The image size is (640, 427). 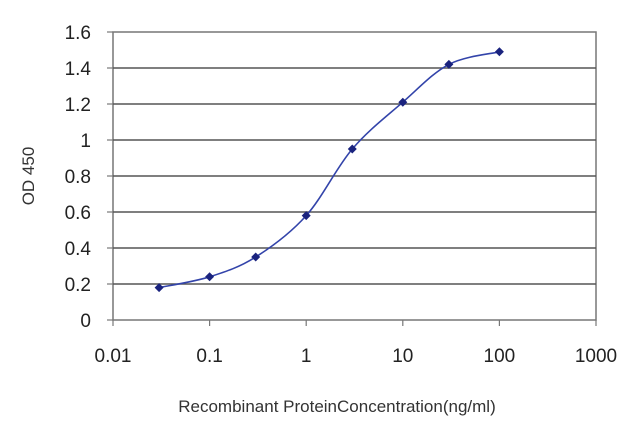 What do you see at coordinates (596, 356) in the screenshot?
I see `x-tick-label: 1000` at bounding box center [596, 356].